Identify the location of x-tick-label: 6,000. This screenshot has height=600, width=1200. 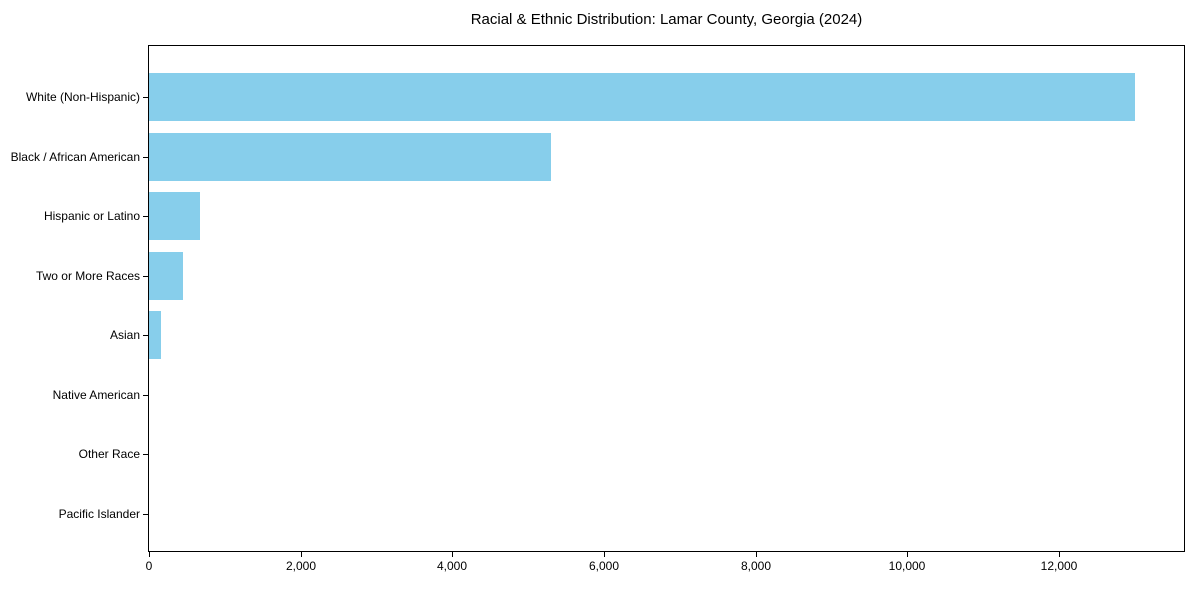
(604, 566).